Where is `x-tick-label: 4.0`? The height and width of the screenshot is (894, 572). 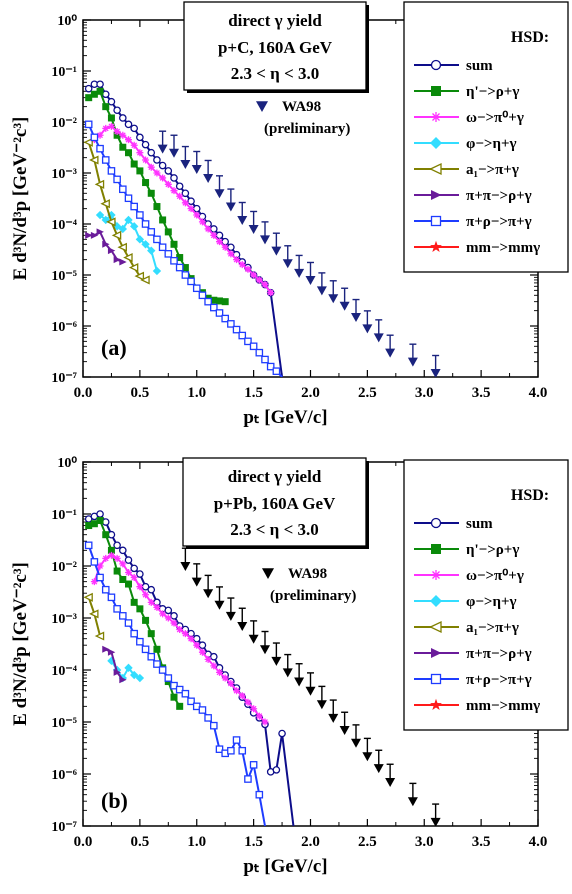 x-tick-label: 4.0 is located at coordinates (538, 393).